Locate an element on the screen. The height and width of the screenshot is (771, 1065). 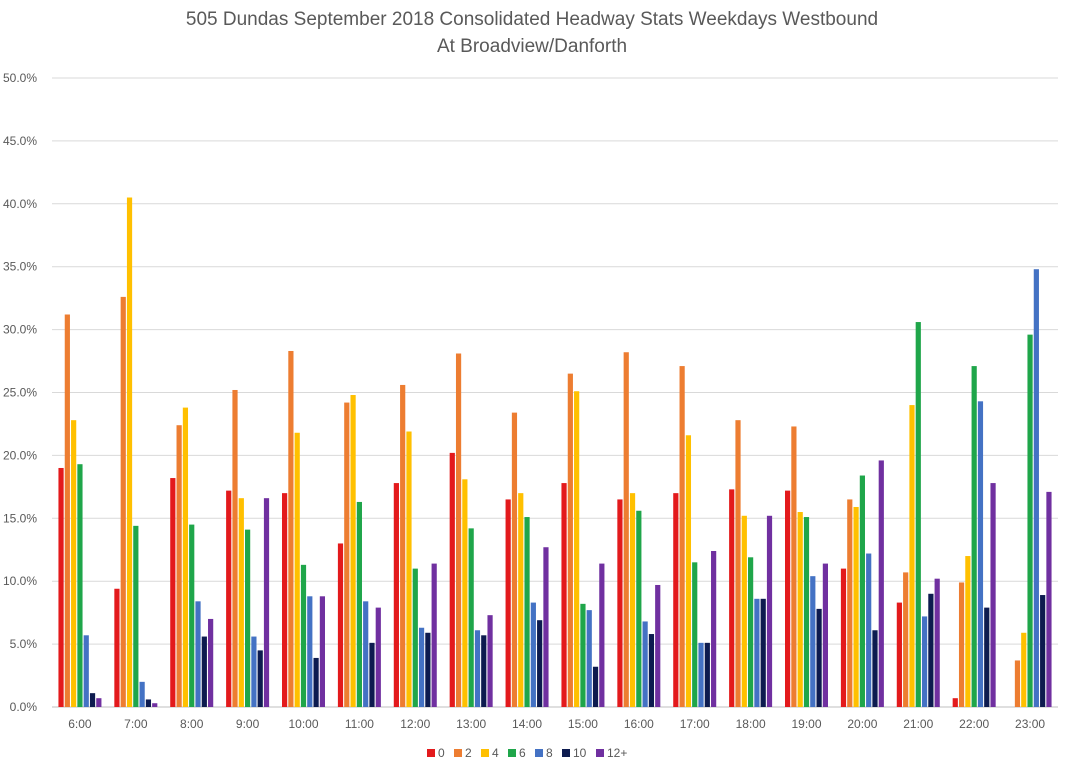
bar-0-2000 is located at coordinates (843, 637).